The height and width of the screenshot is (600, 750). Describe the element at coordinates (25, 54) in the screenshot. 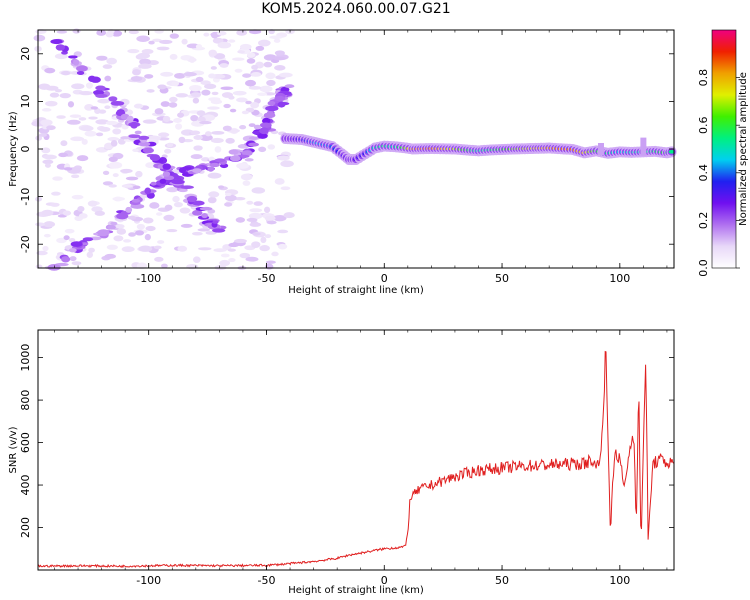

I see `spectrogram-y-tick-label: 20` at that location.